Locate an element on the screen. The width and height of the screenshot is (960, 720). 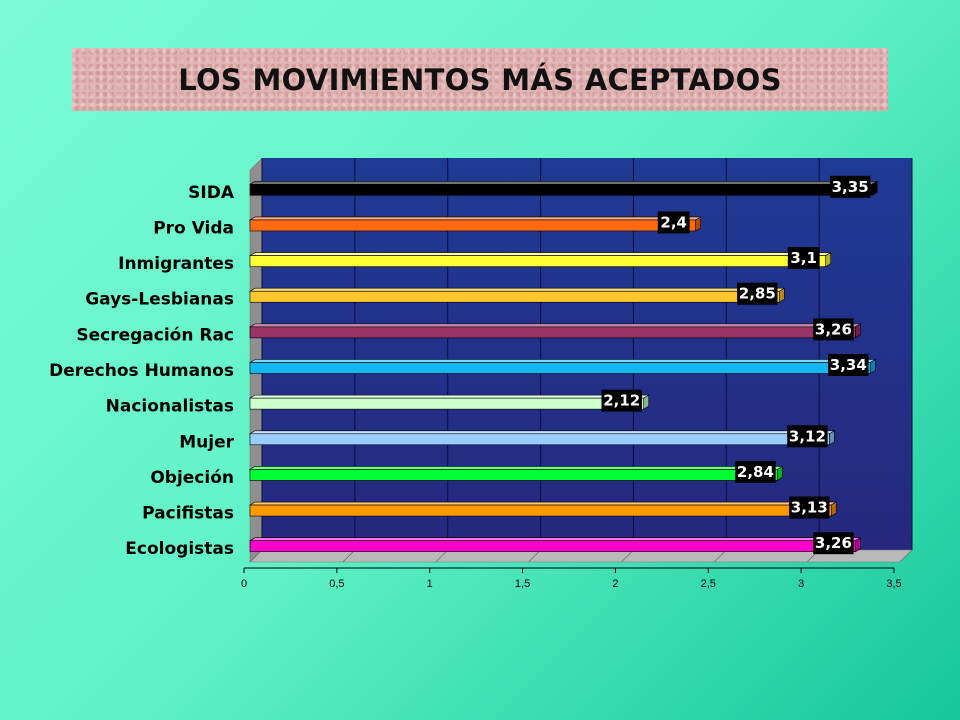
value-label: 2,84 is located at coordinates (755, 472).